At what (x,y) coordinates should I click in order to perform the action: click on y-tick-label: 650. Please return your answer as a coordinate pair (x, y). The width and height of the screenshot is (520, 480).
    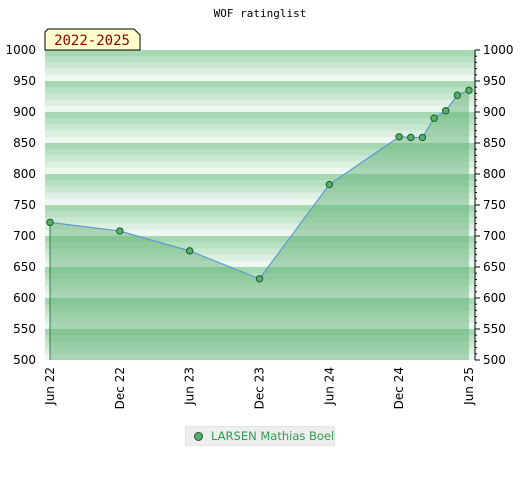
    Looking at the image, I should click on (24, 267).